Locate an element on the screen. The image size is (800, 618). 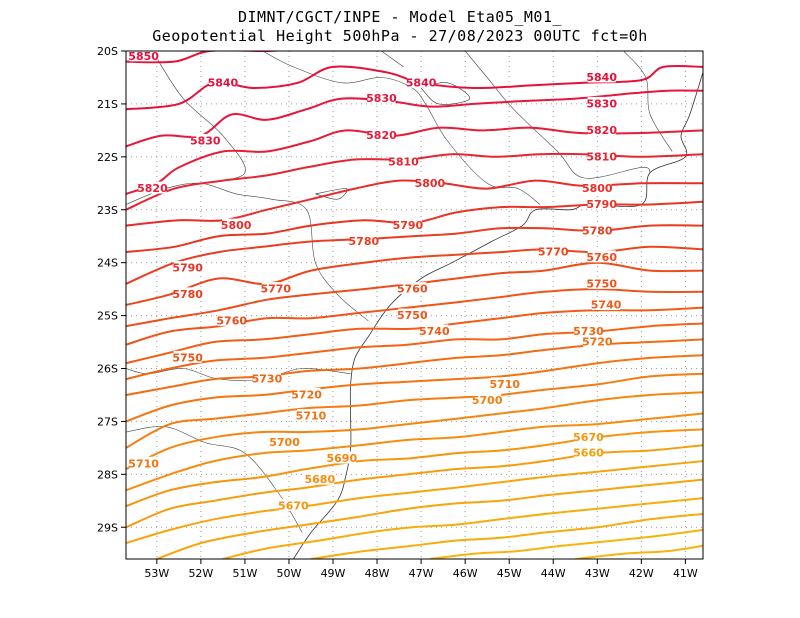
lon-tick-label: 45W is located at coordinates (509, 573).